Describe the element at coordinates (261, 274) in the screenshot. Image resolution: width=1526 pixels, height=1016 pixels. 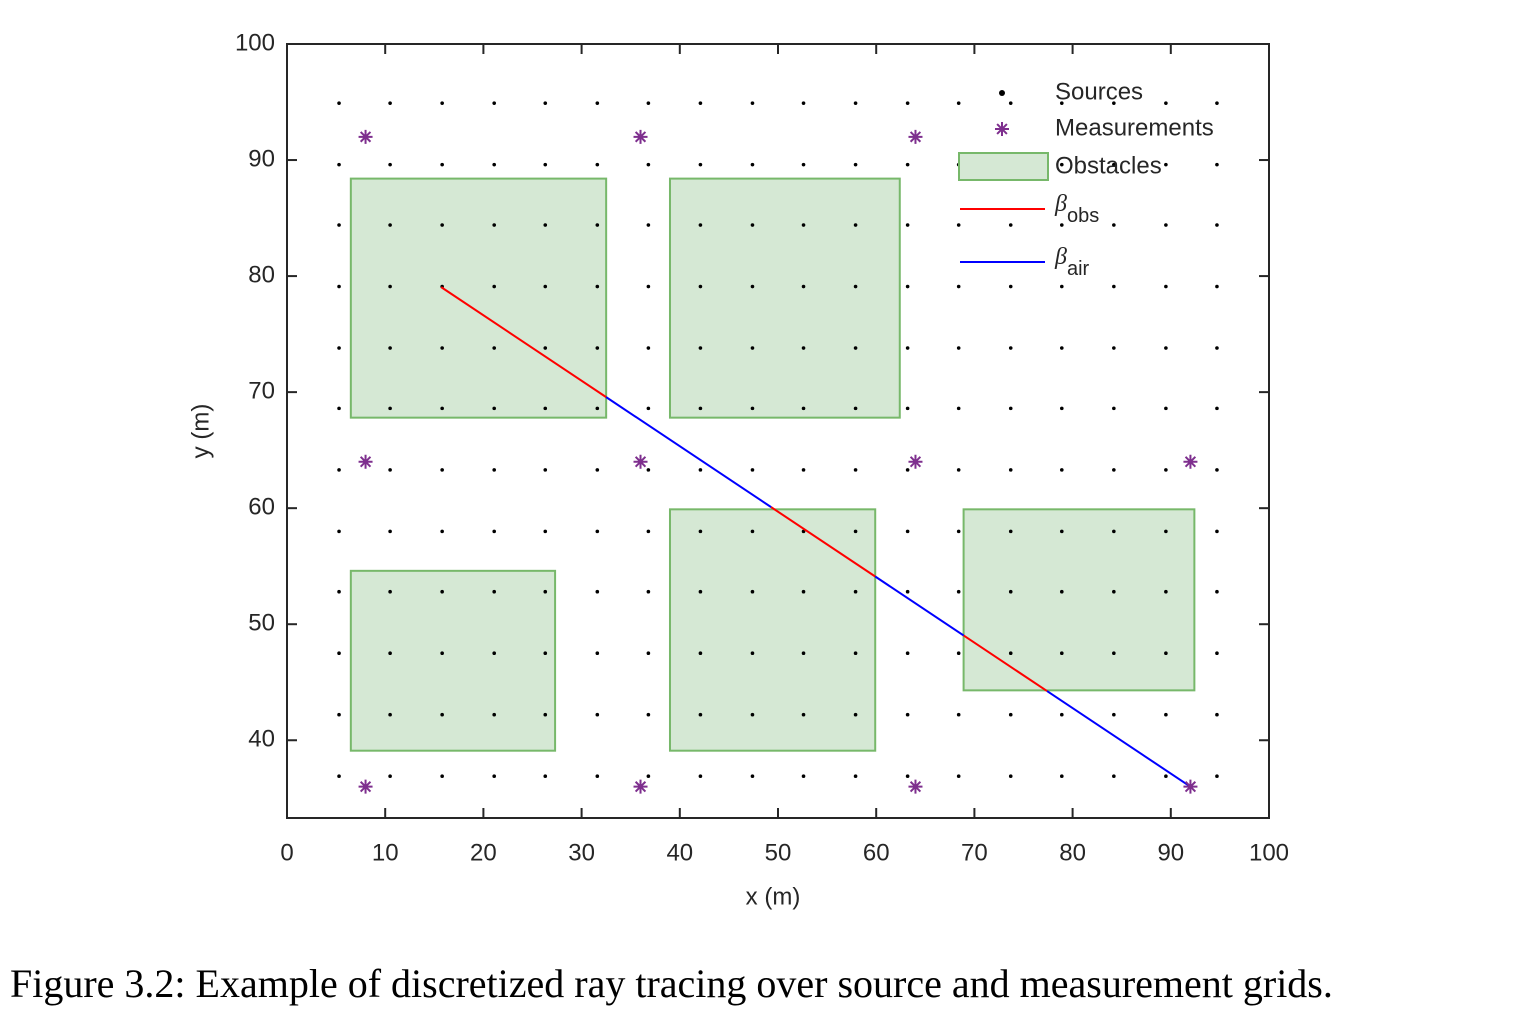
I see `y-tick-label: 80` at that location.